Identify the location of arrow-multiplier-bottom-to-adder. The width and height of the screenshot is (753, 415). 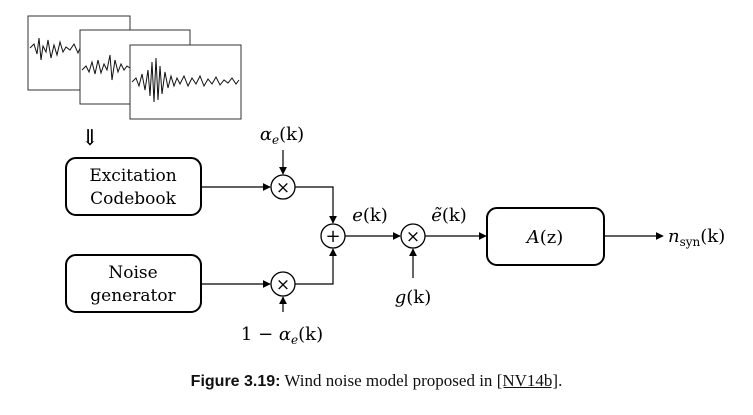
(316, 266).